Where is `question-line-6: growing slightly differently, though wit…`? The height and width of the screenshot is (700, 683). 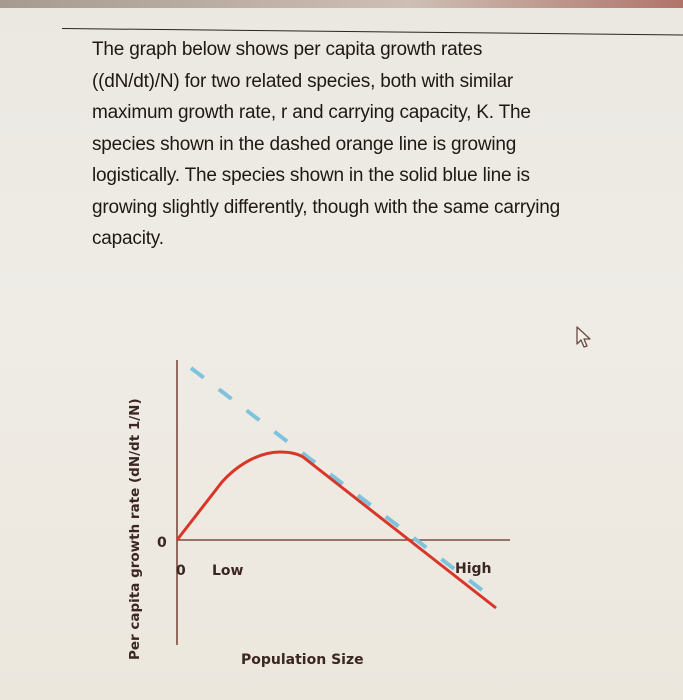
question-line-6: growing slightly differently, though wit… is located at coordinates (326, 207).